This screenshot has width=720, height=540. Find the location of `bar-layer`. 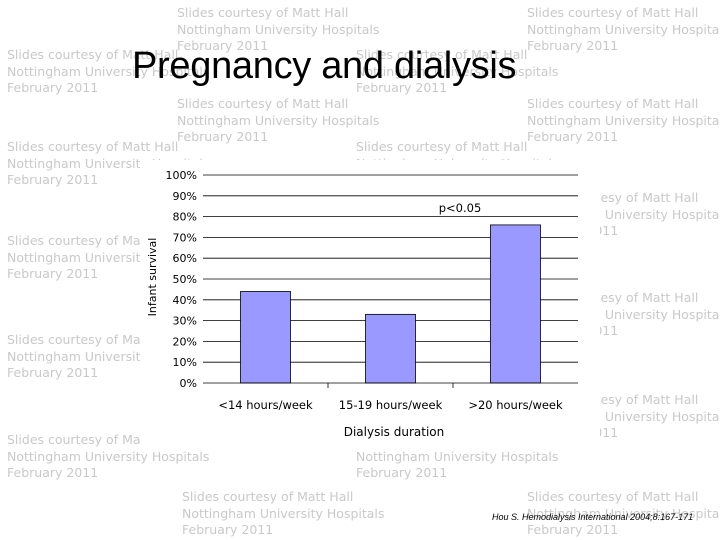

bar-layer is located at coordinates (390, 304).